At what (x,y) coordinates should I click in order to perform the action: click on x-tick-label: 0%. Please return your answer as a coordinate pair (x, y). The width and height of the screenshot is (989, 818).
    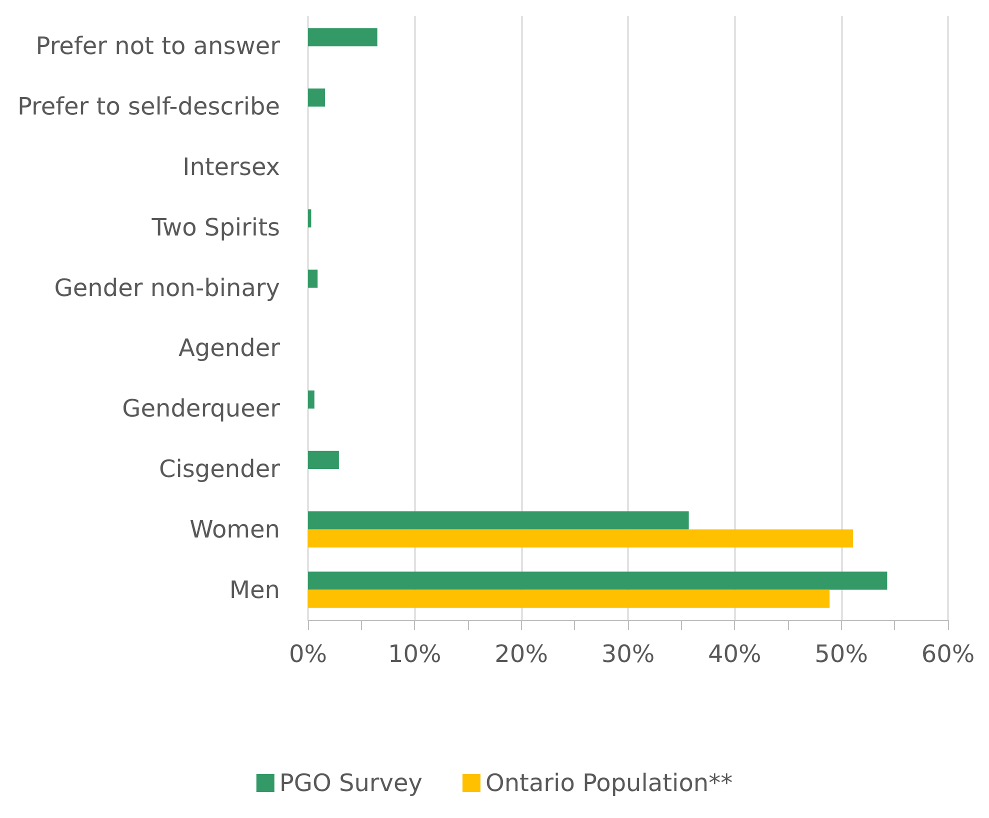
    Looking at the image, I should click on (308, 654).